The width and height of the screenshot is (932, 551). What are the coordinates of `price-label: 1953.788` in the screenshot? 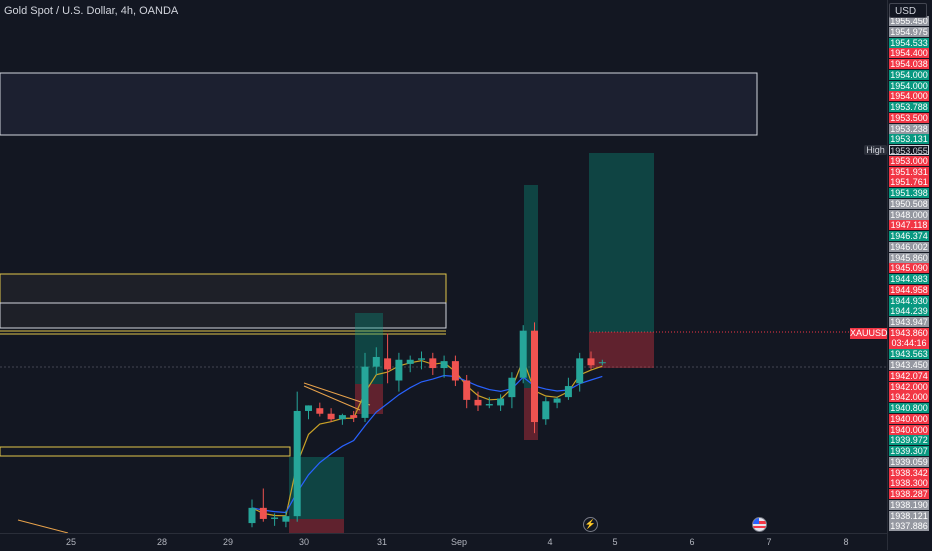 It's located at (909, 107).